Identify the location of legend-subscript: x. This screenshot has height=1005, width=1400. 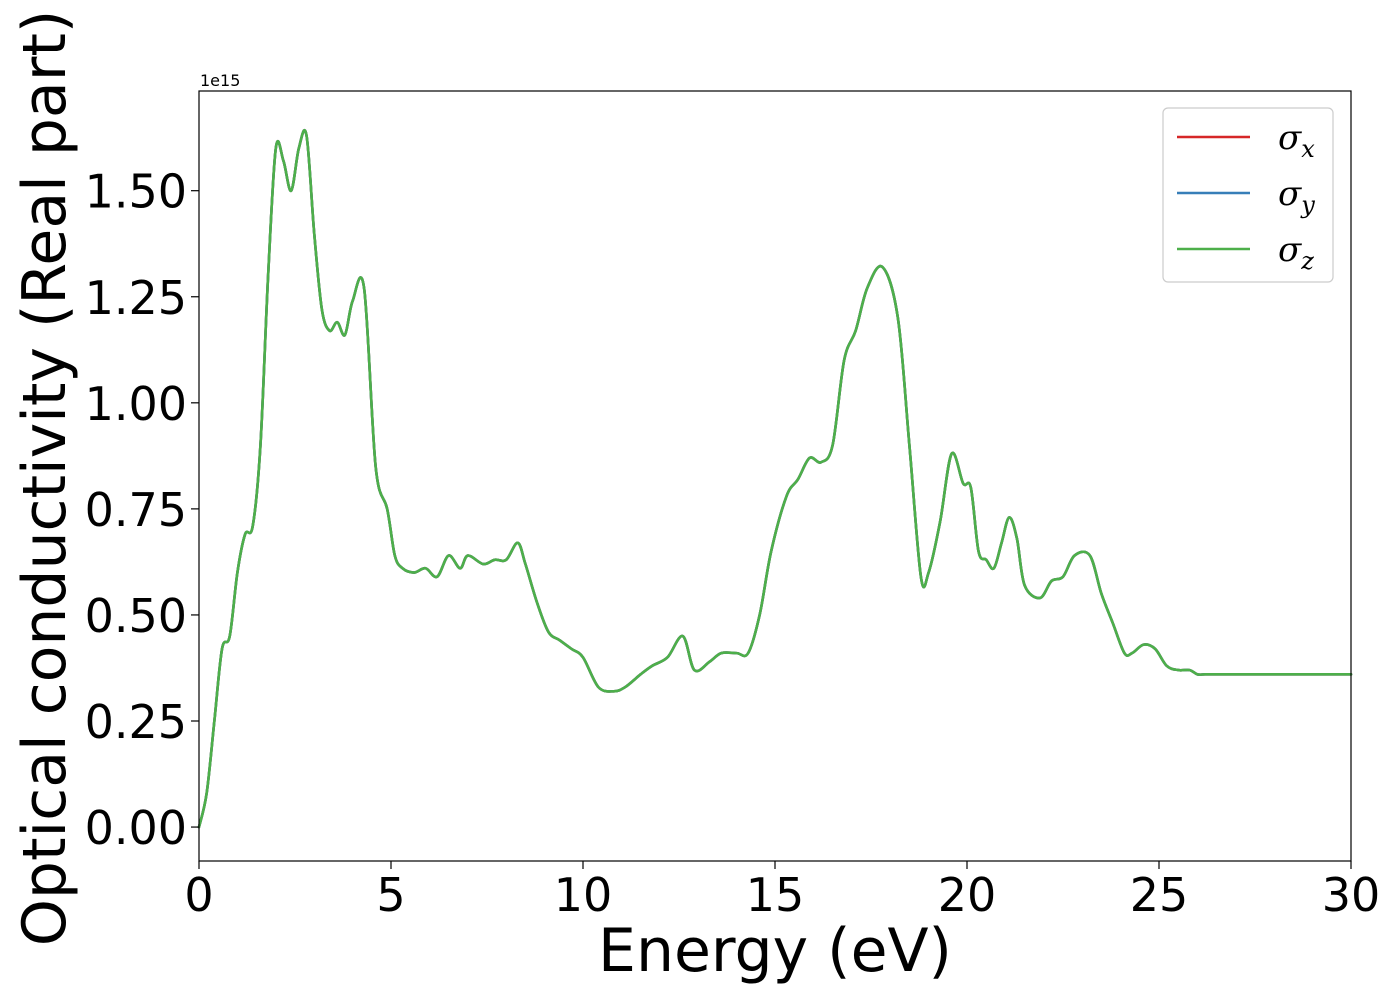
(1308, 149).